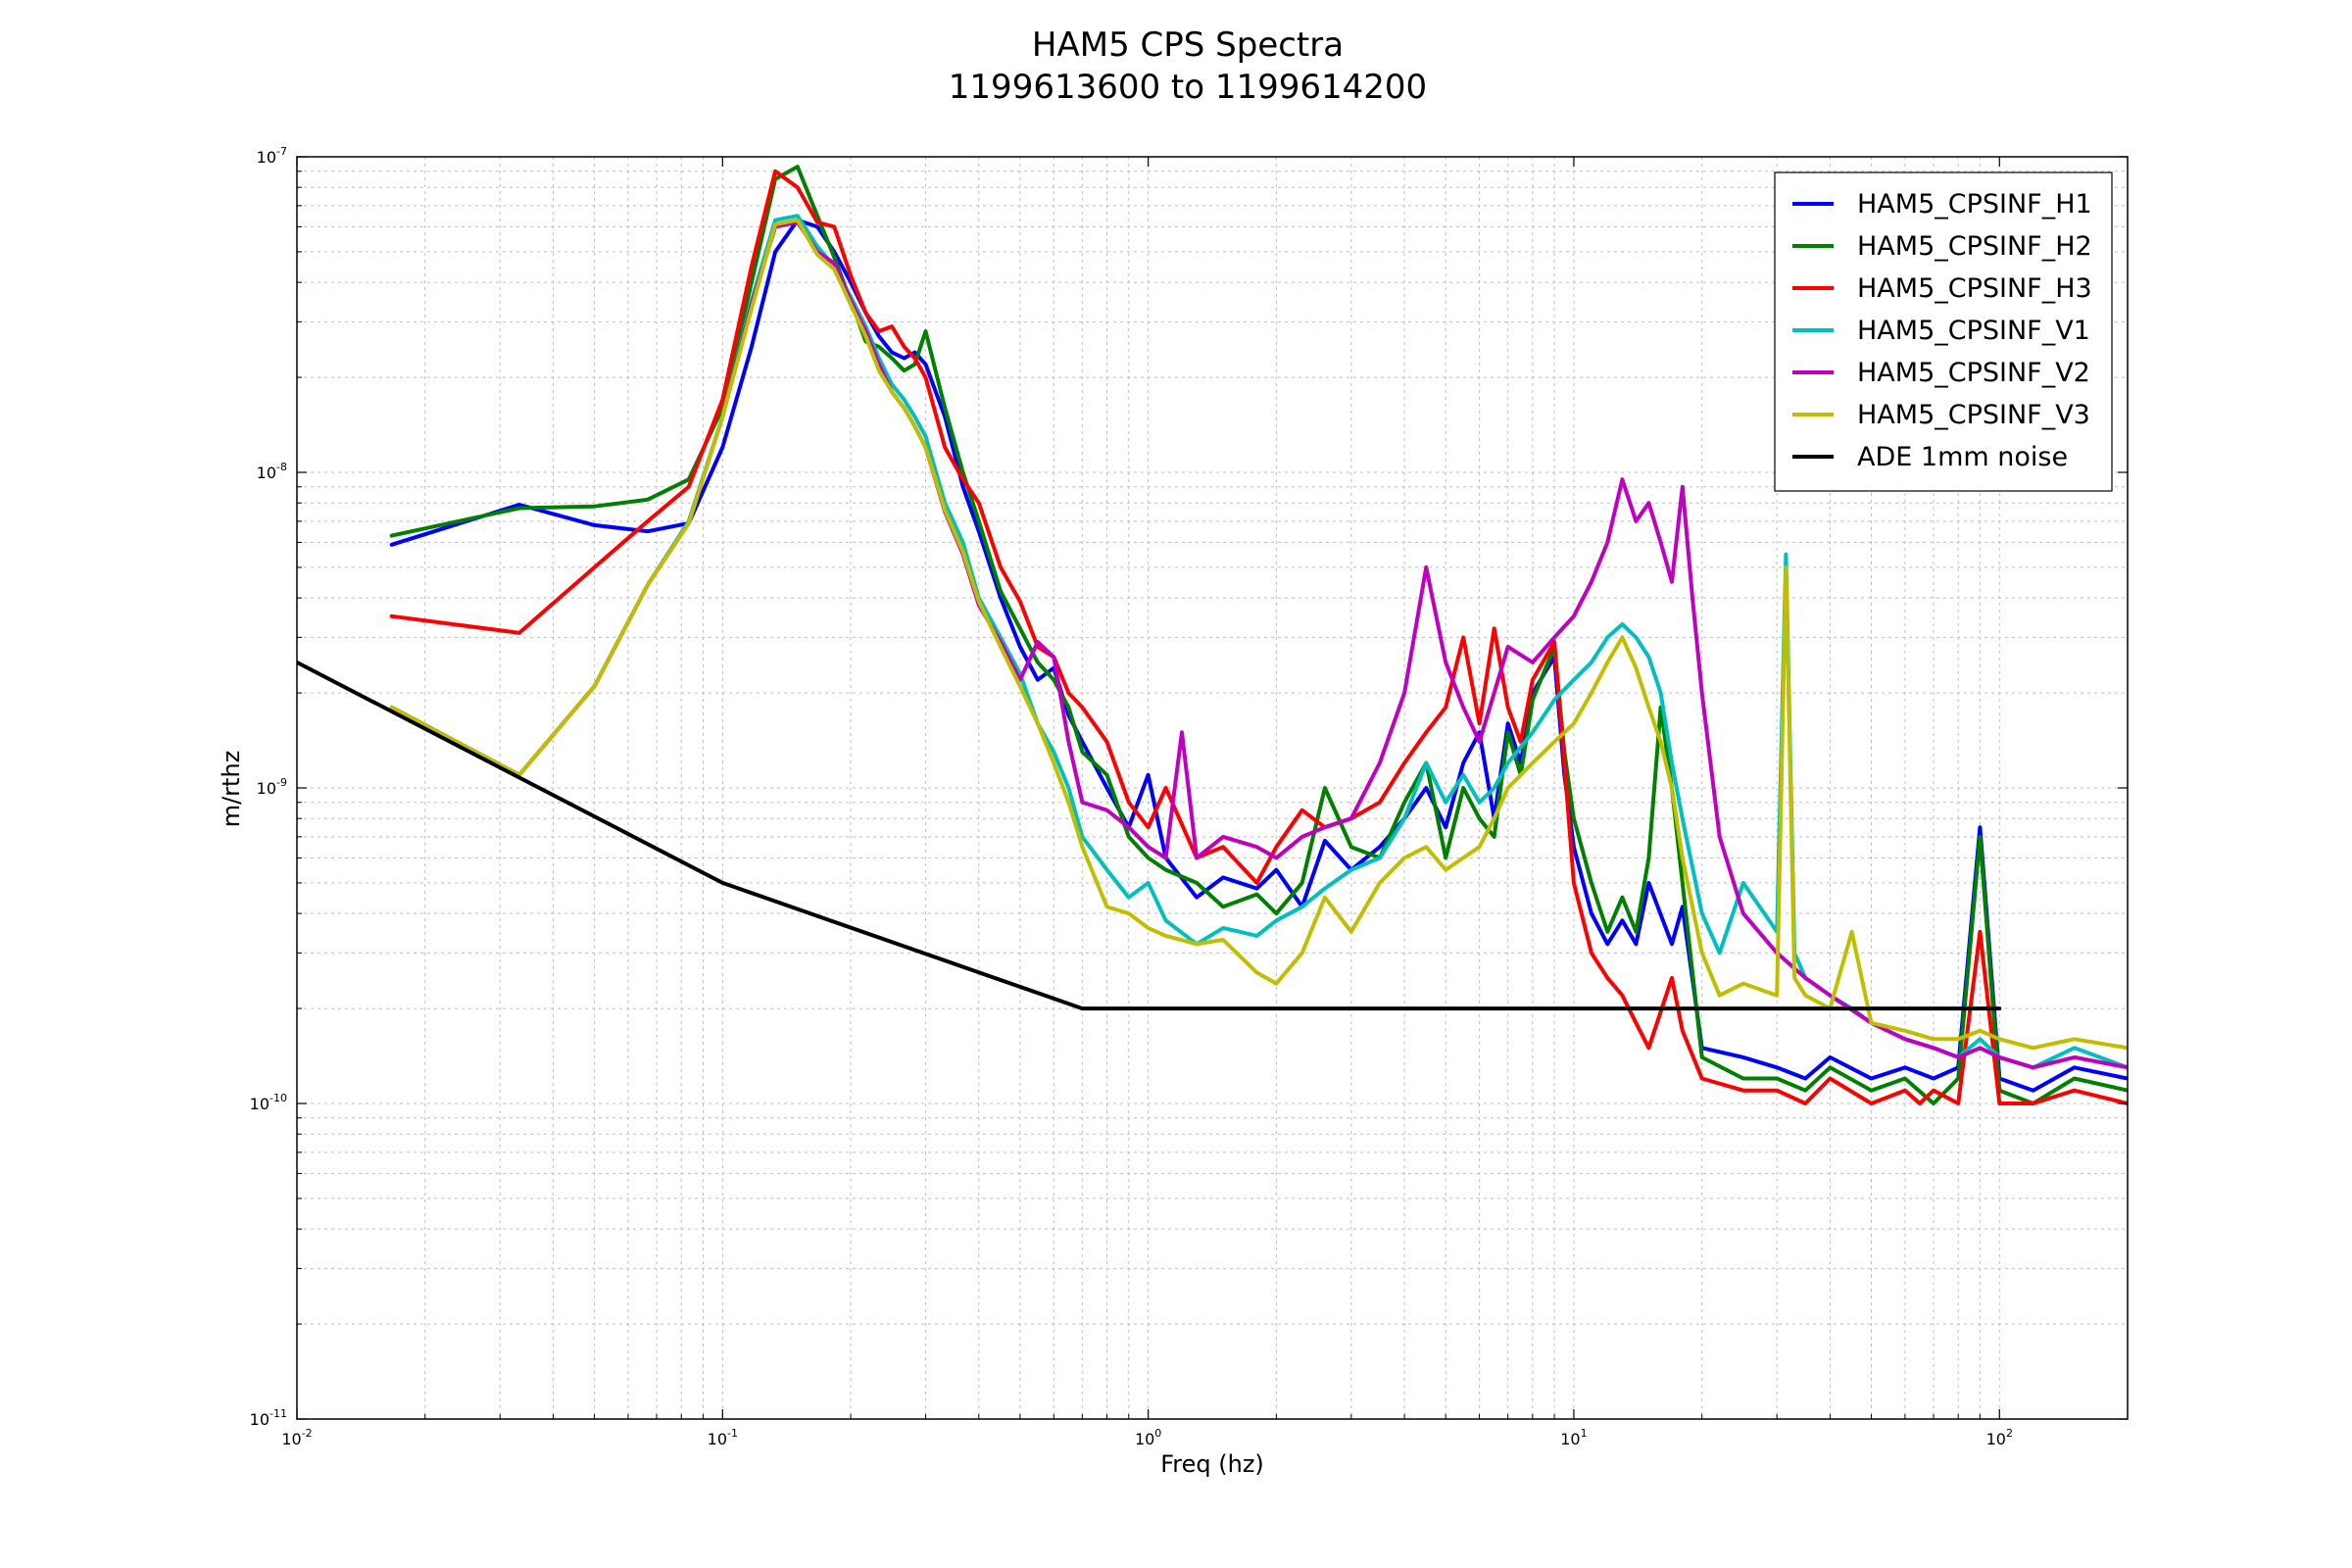 The height and width of the screenshot is (1568, 2352). Describe the element at coordinates (723, 1437) in the screenshot. I see `x-tick-label: 10⁻¹` at that location.